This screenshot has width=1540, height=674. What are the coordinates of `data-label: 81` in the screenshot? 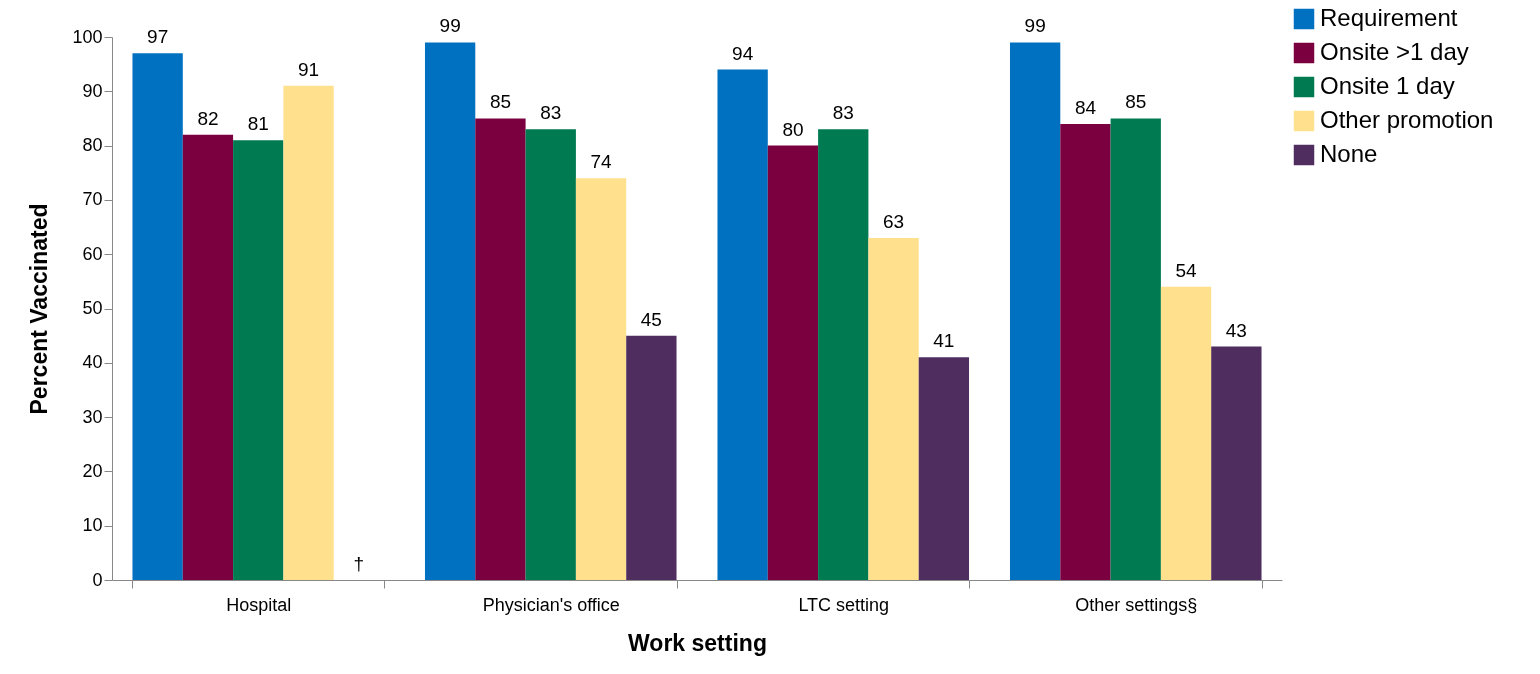 It's located at (258, 124).